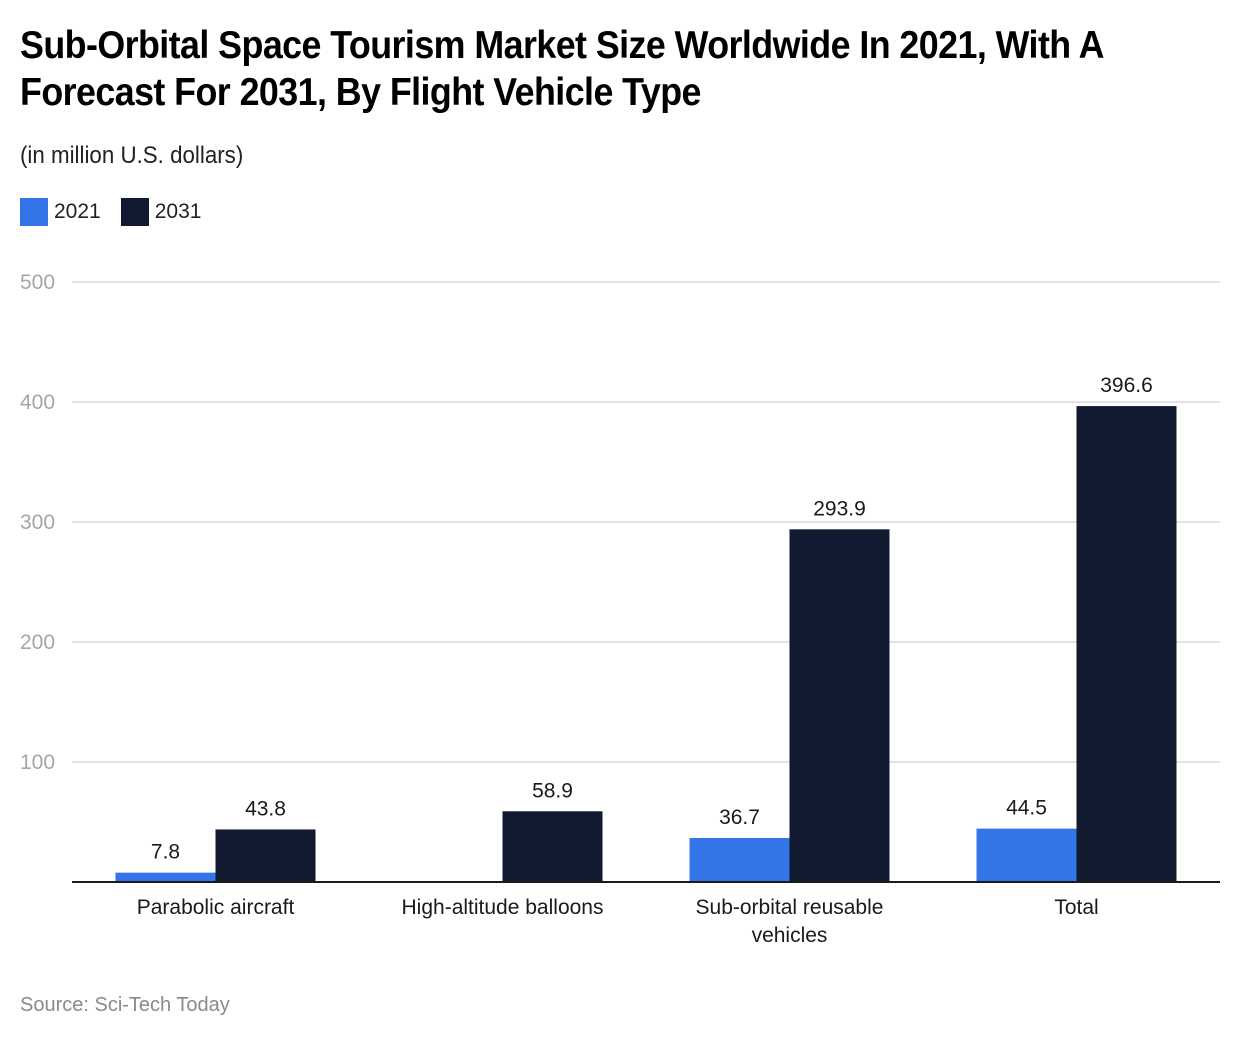 This screenshot has width=1240, height=1042. Describe the element at coordinates (216, 907) in the screenshot. I see `category-label: Parabolic aircraft` at that location.